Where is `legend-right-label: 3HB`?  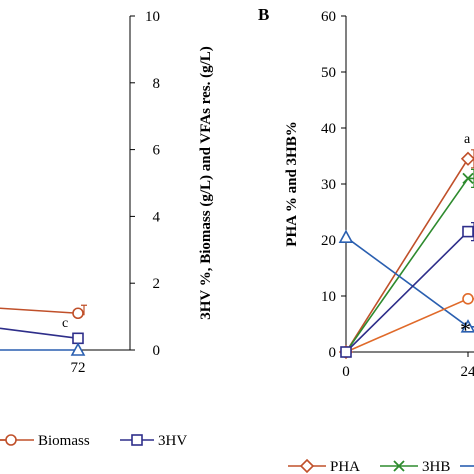
legend-right-label: 3HB is located at coordinates (436, 466).